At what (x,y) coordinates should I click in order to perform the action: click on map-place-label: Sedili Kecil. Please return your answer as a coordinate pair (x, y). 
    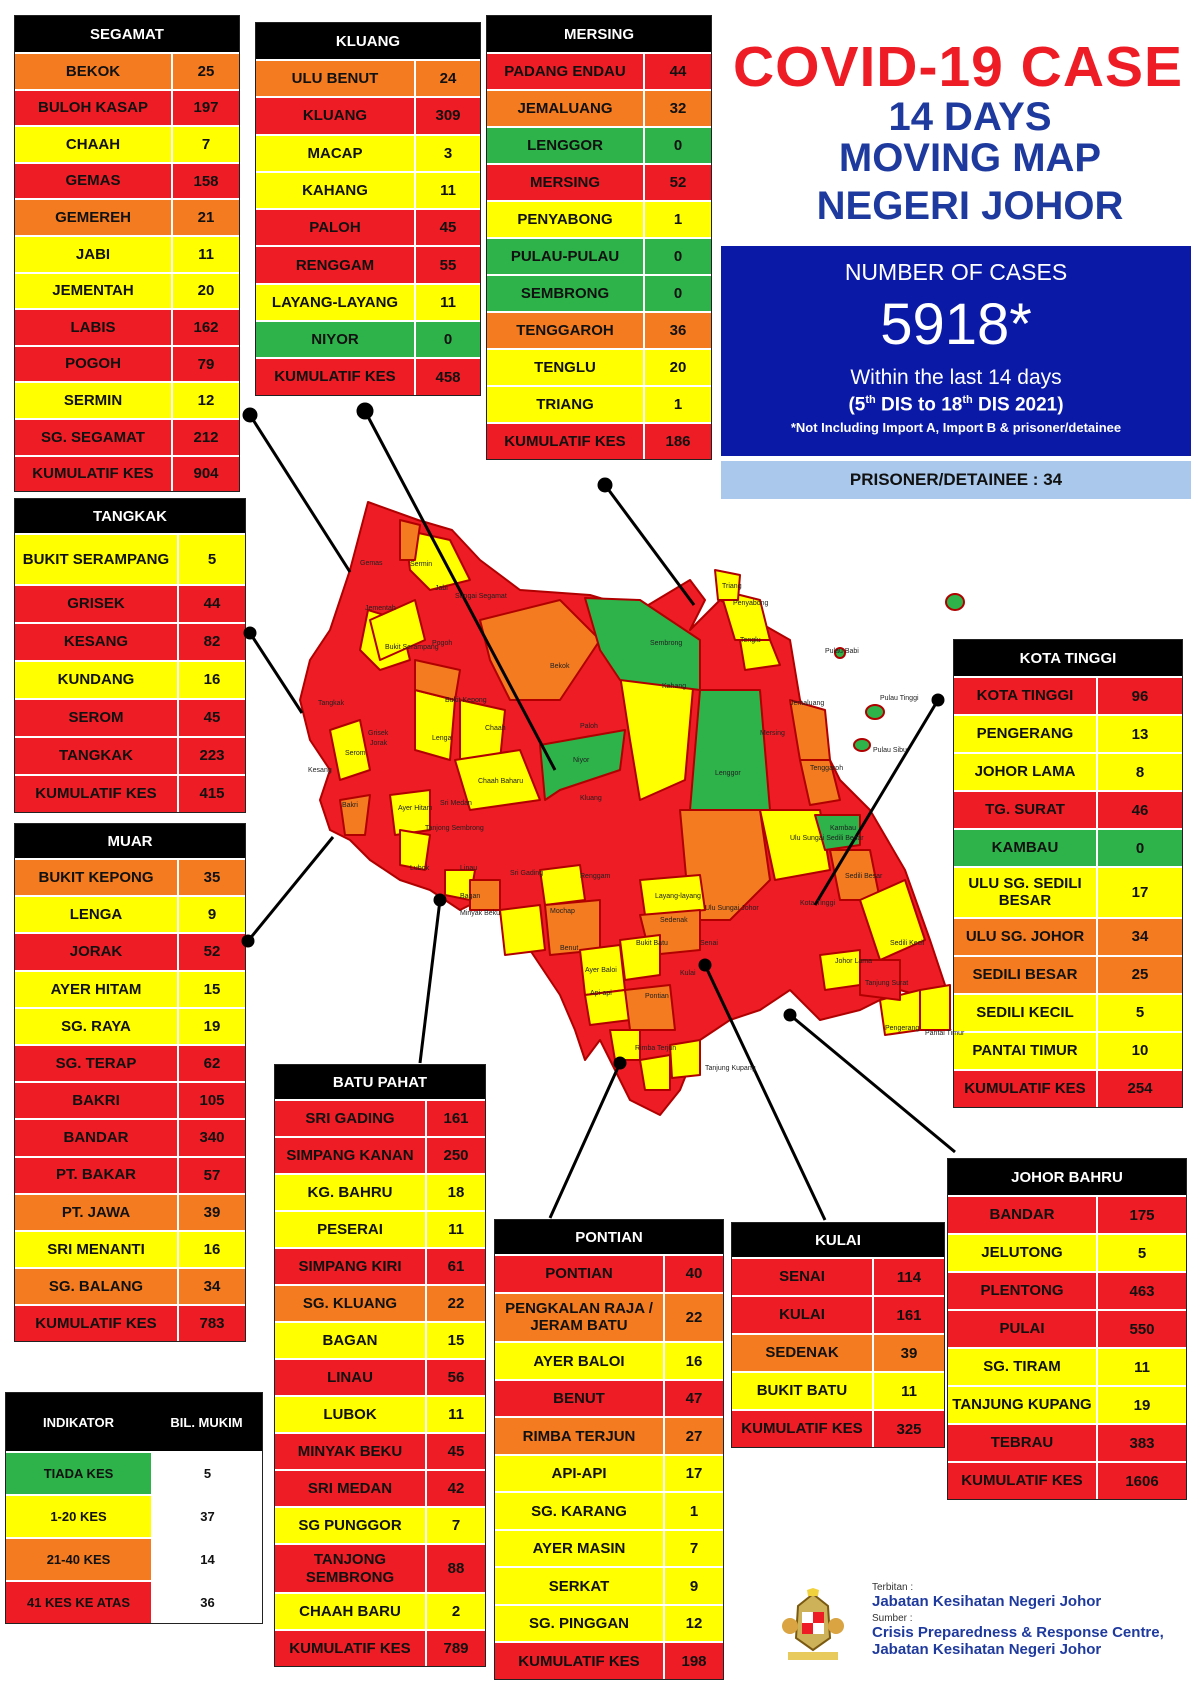
    Looking at the image, I should click on (907, 943).